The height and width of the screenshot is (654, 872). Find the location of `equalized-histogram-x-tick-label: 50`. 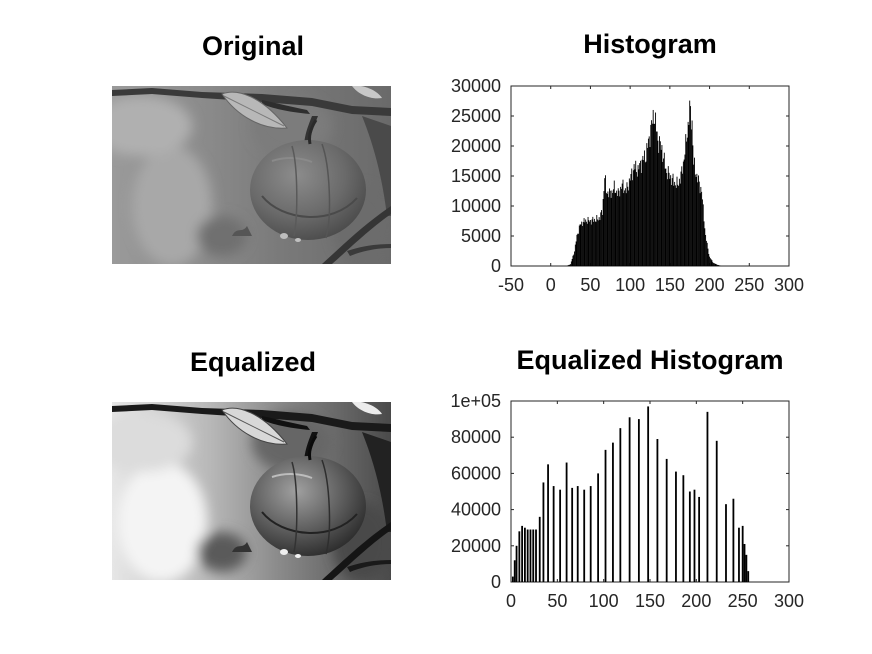

equalized-histogram-x-tick-label: 50 is located at coordinates (557, 601).